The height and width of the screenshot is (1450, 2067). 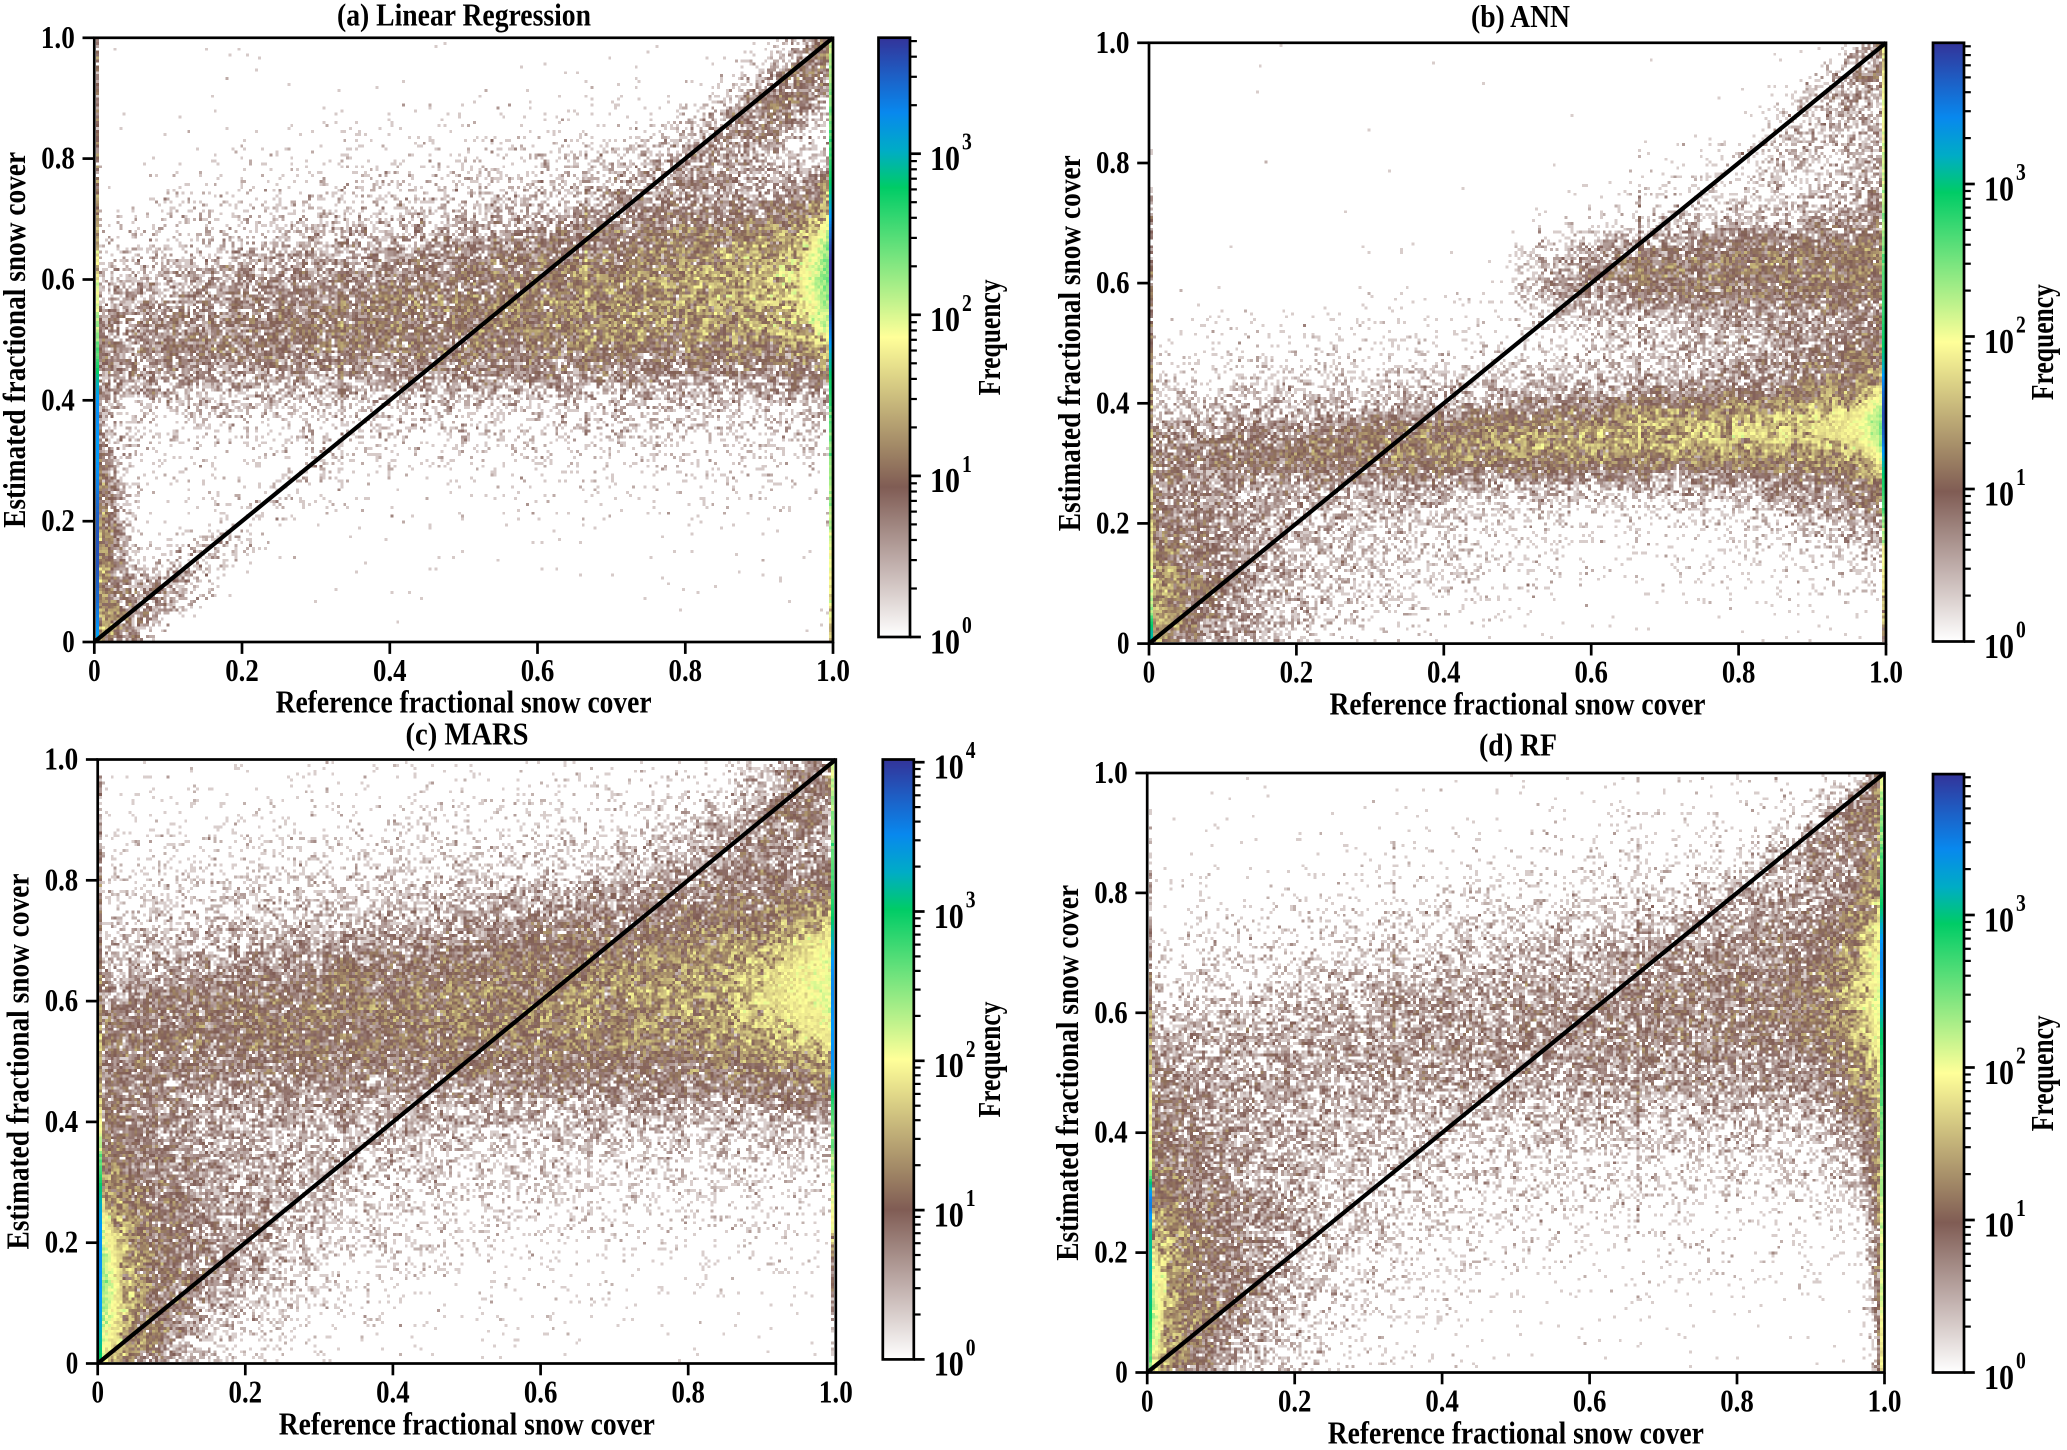 I want to click on svg-text: (b) ANN, so click(x=1520, y=17).